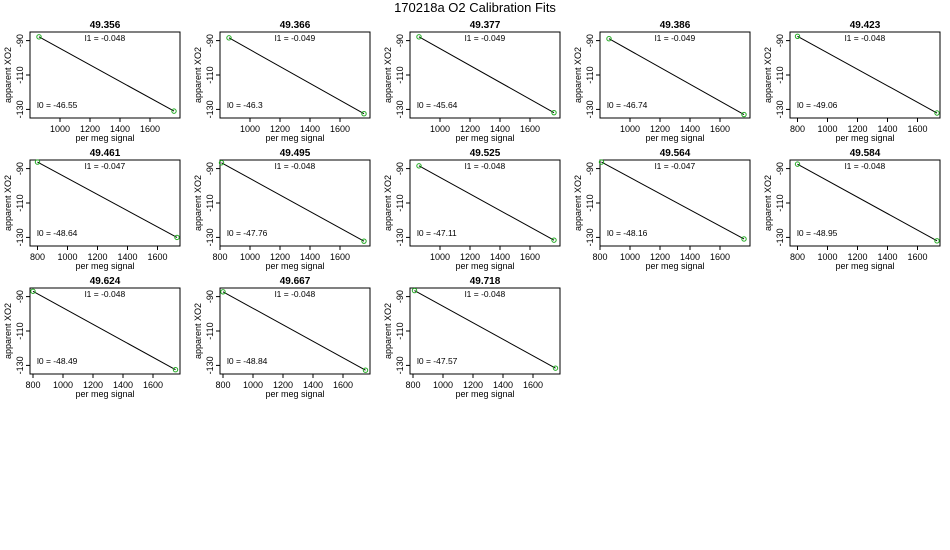  I want to click on l1-annotation: l1 = -0.047, so click(675, 166).